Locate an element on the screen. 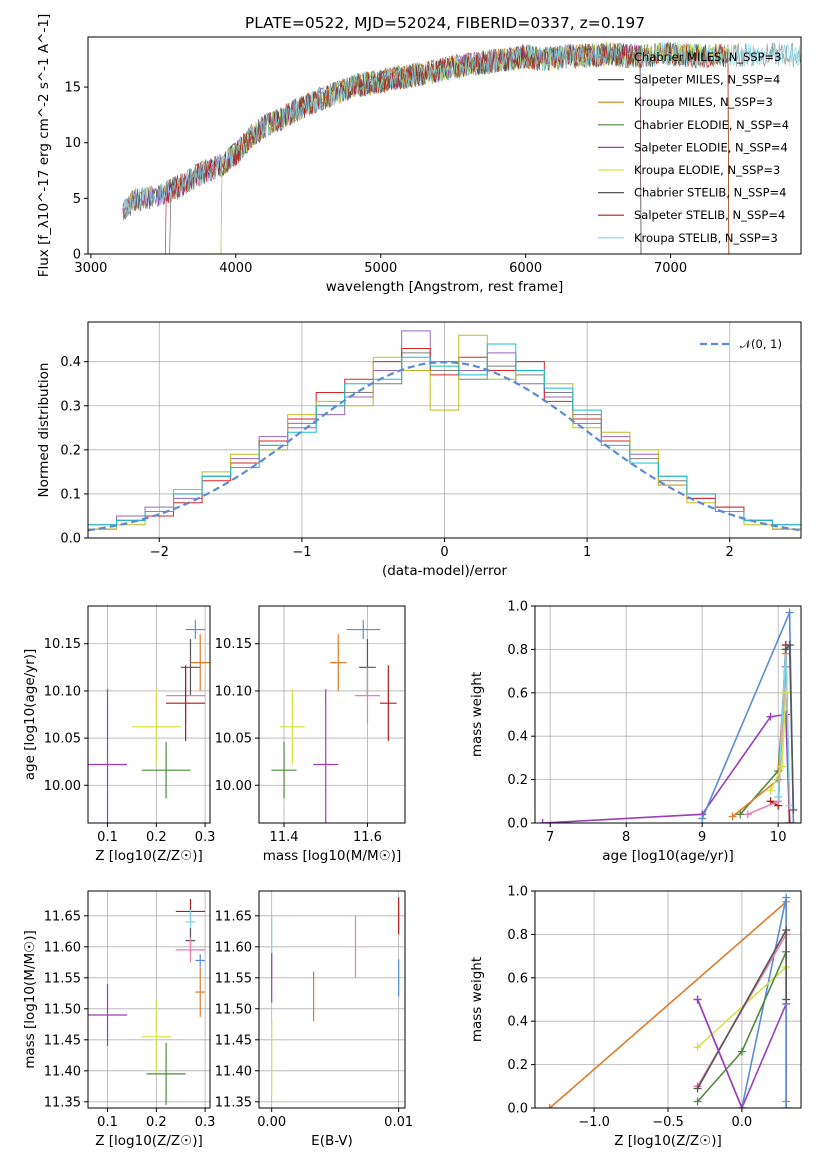  x-axis-label: wavelength [Angstrom, rest frame] is located at coordinates (445, 287).